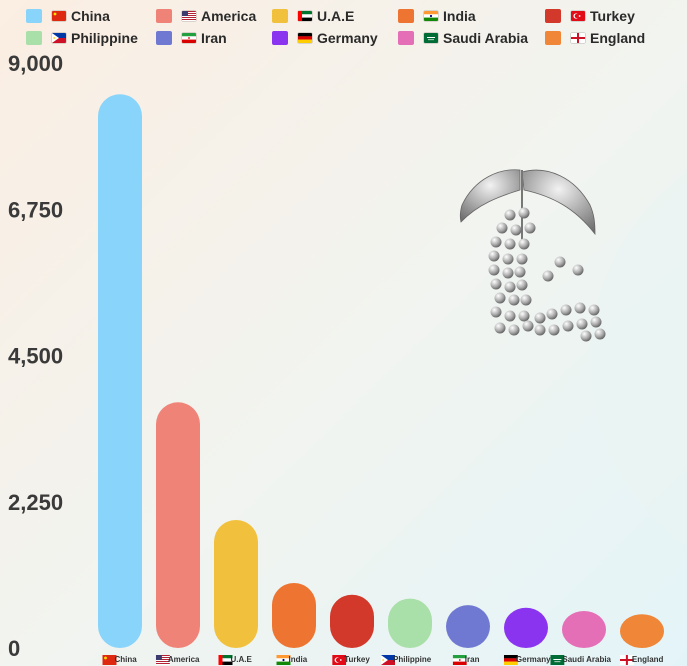 Image resolution: width=687 pixels, height=666 pixels. I want to click on legend-item: Iran, so click(191, 38).